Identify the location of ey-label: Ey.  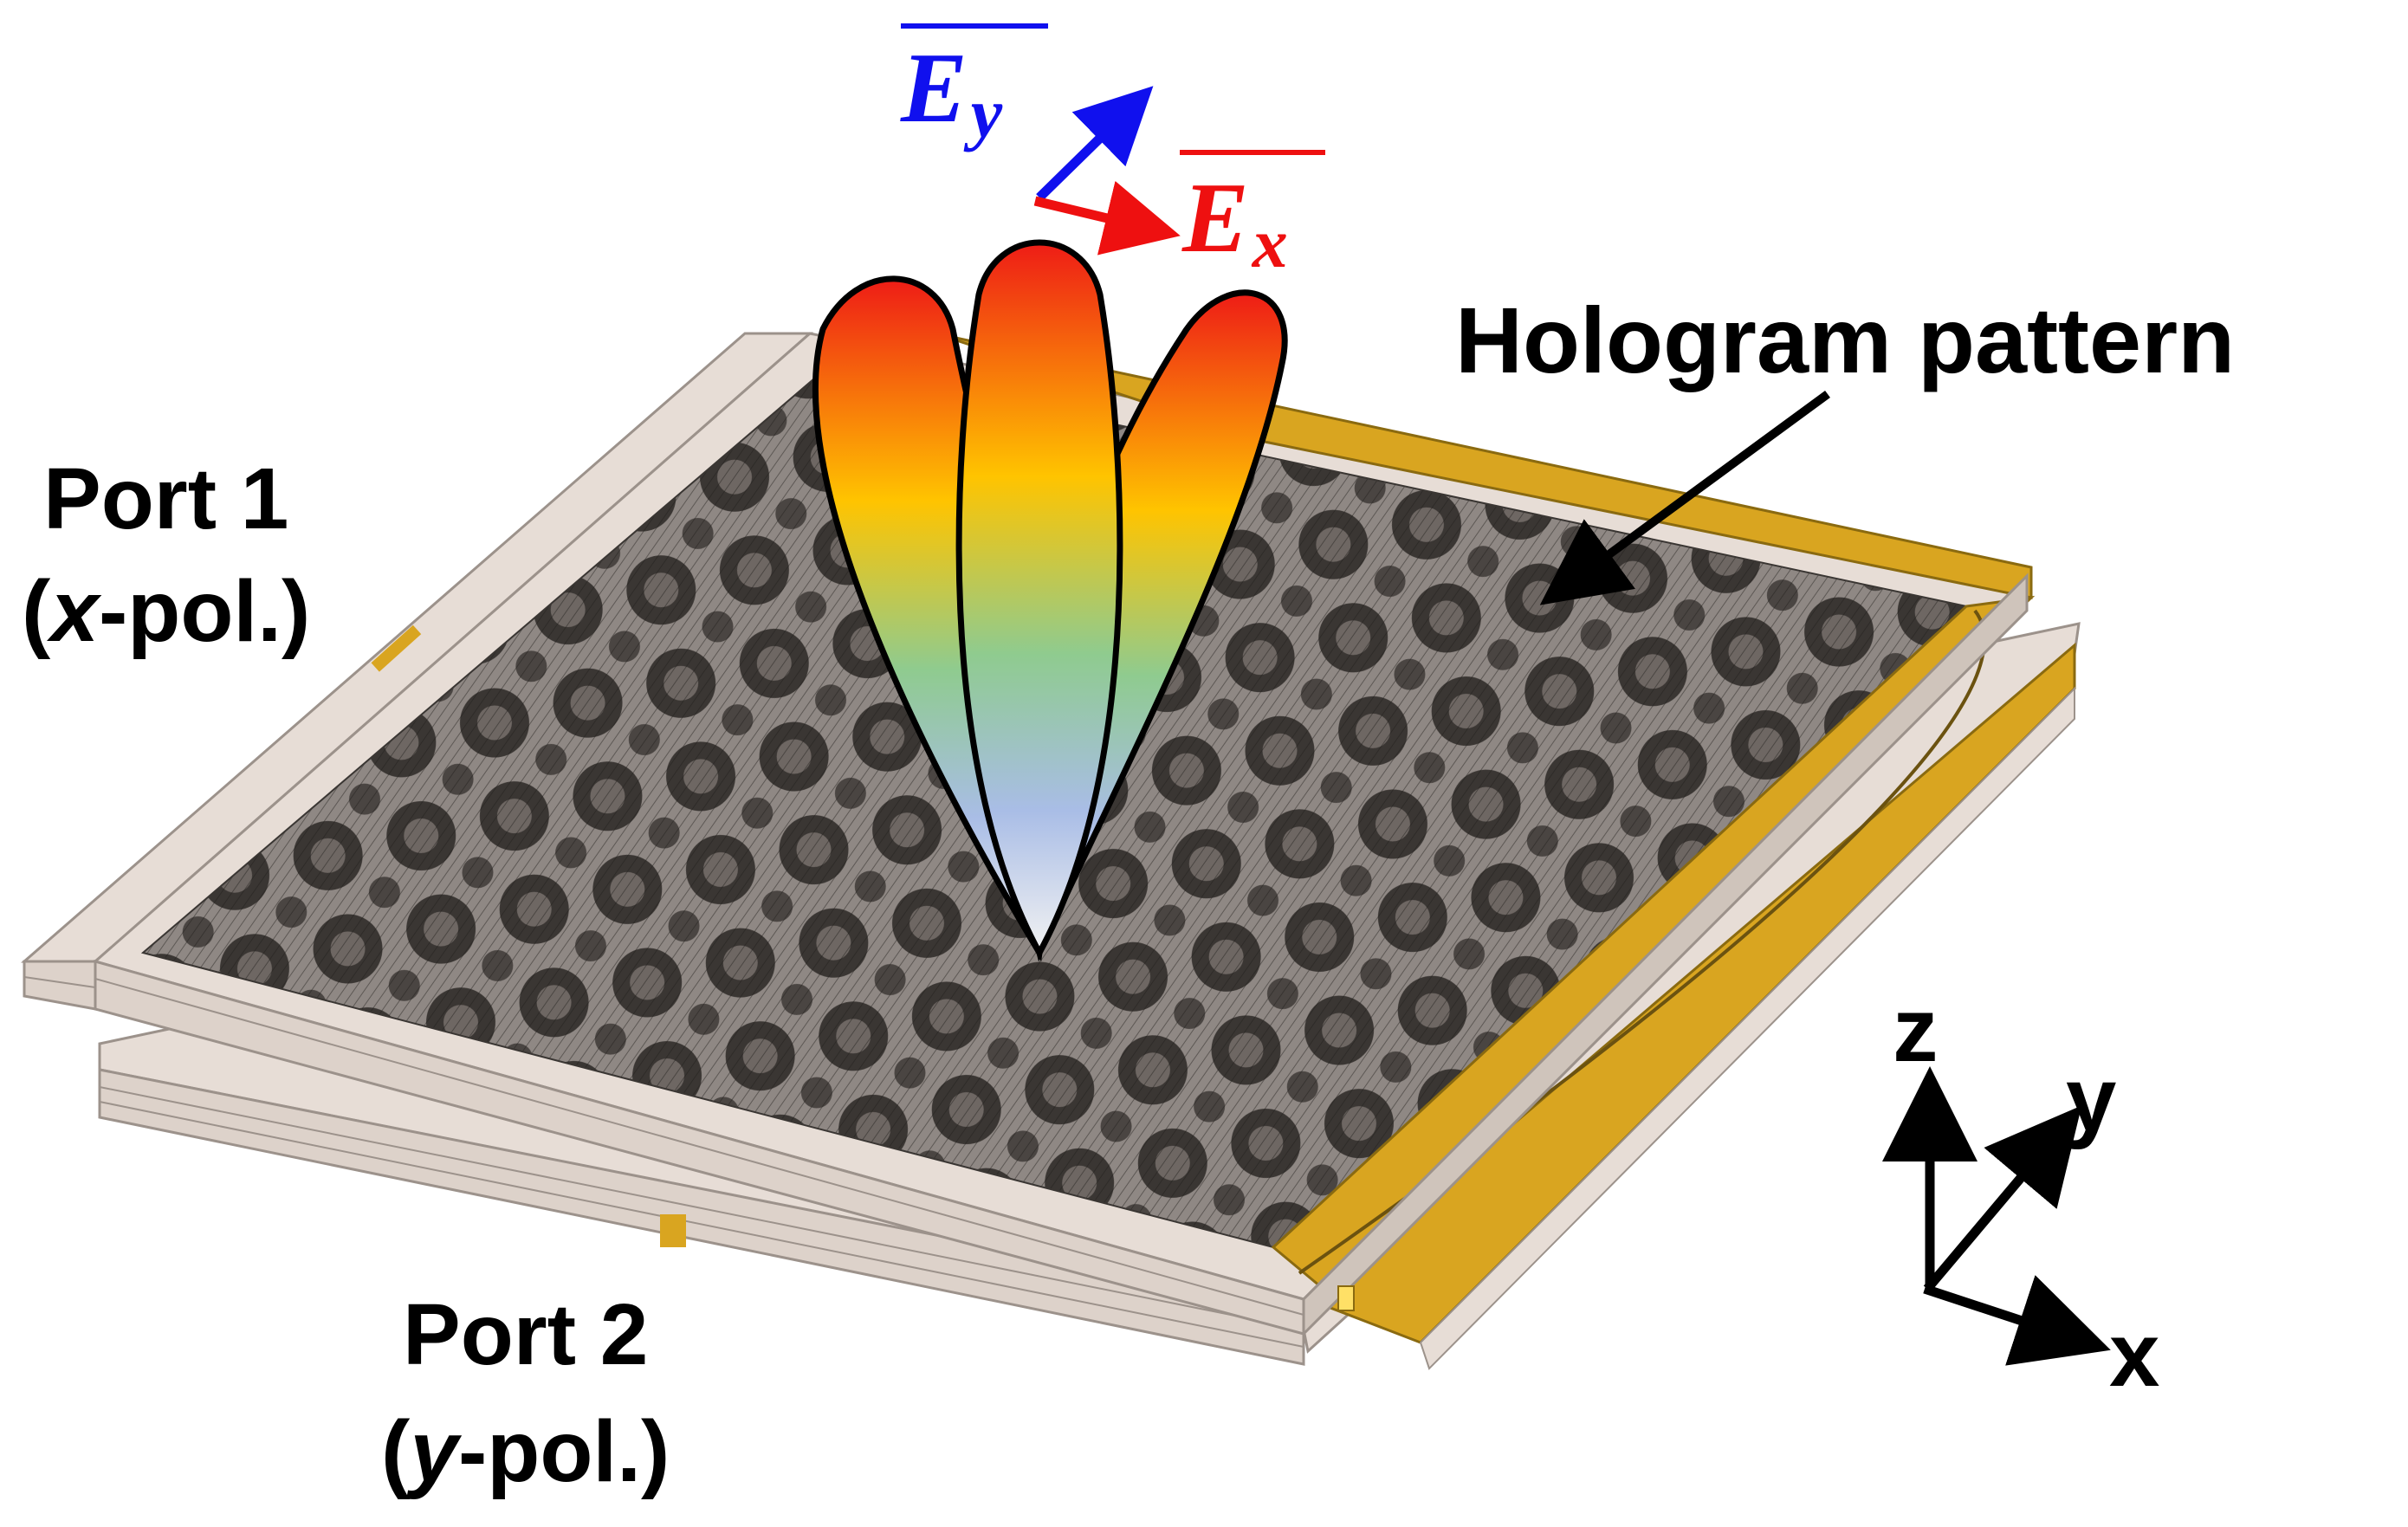
(974, 88).